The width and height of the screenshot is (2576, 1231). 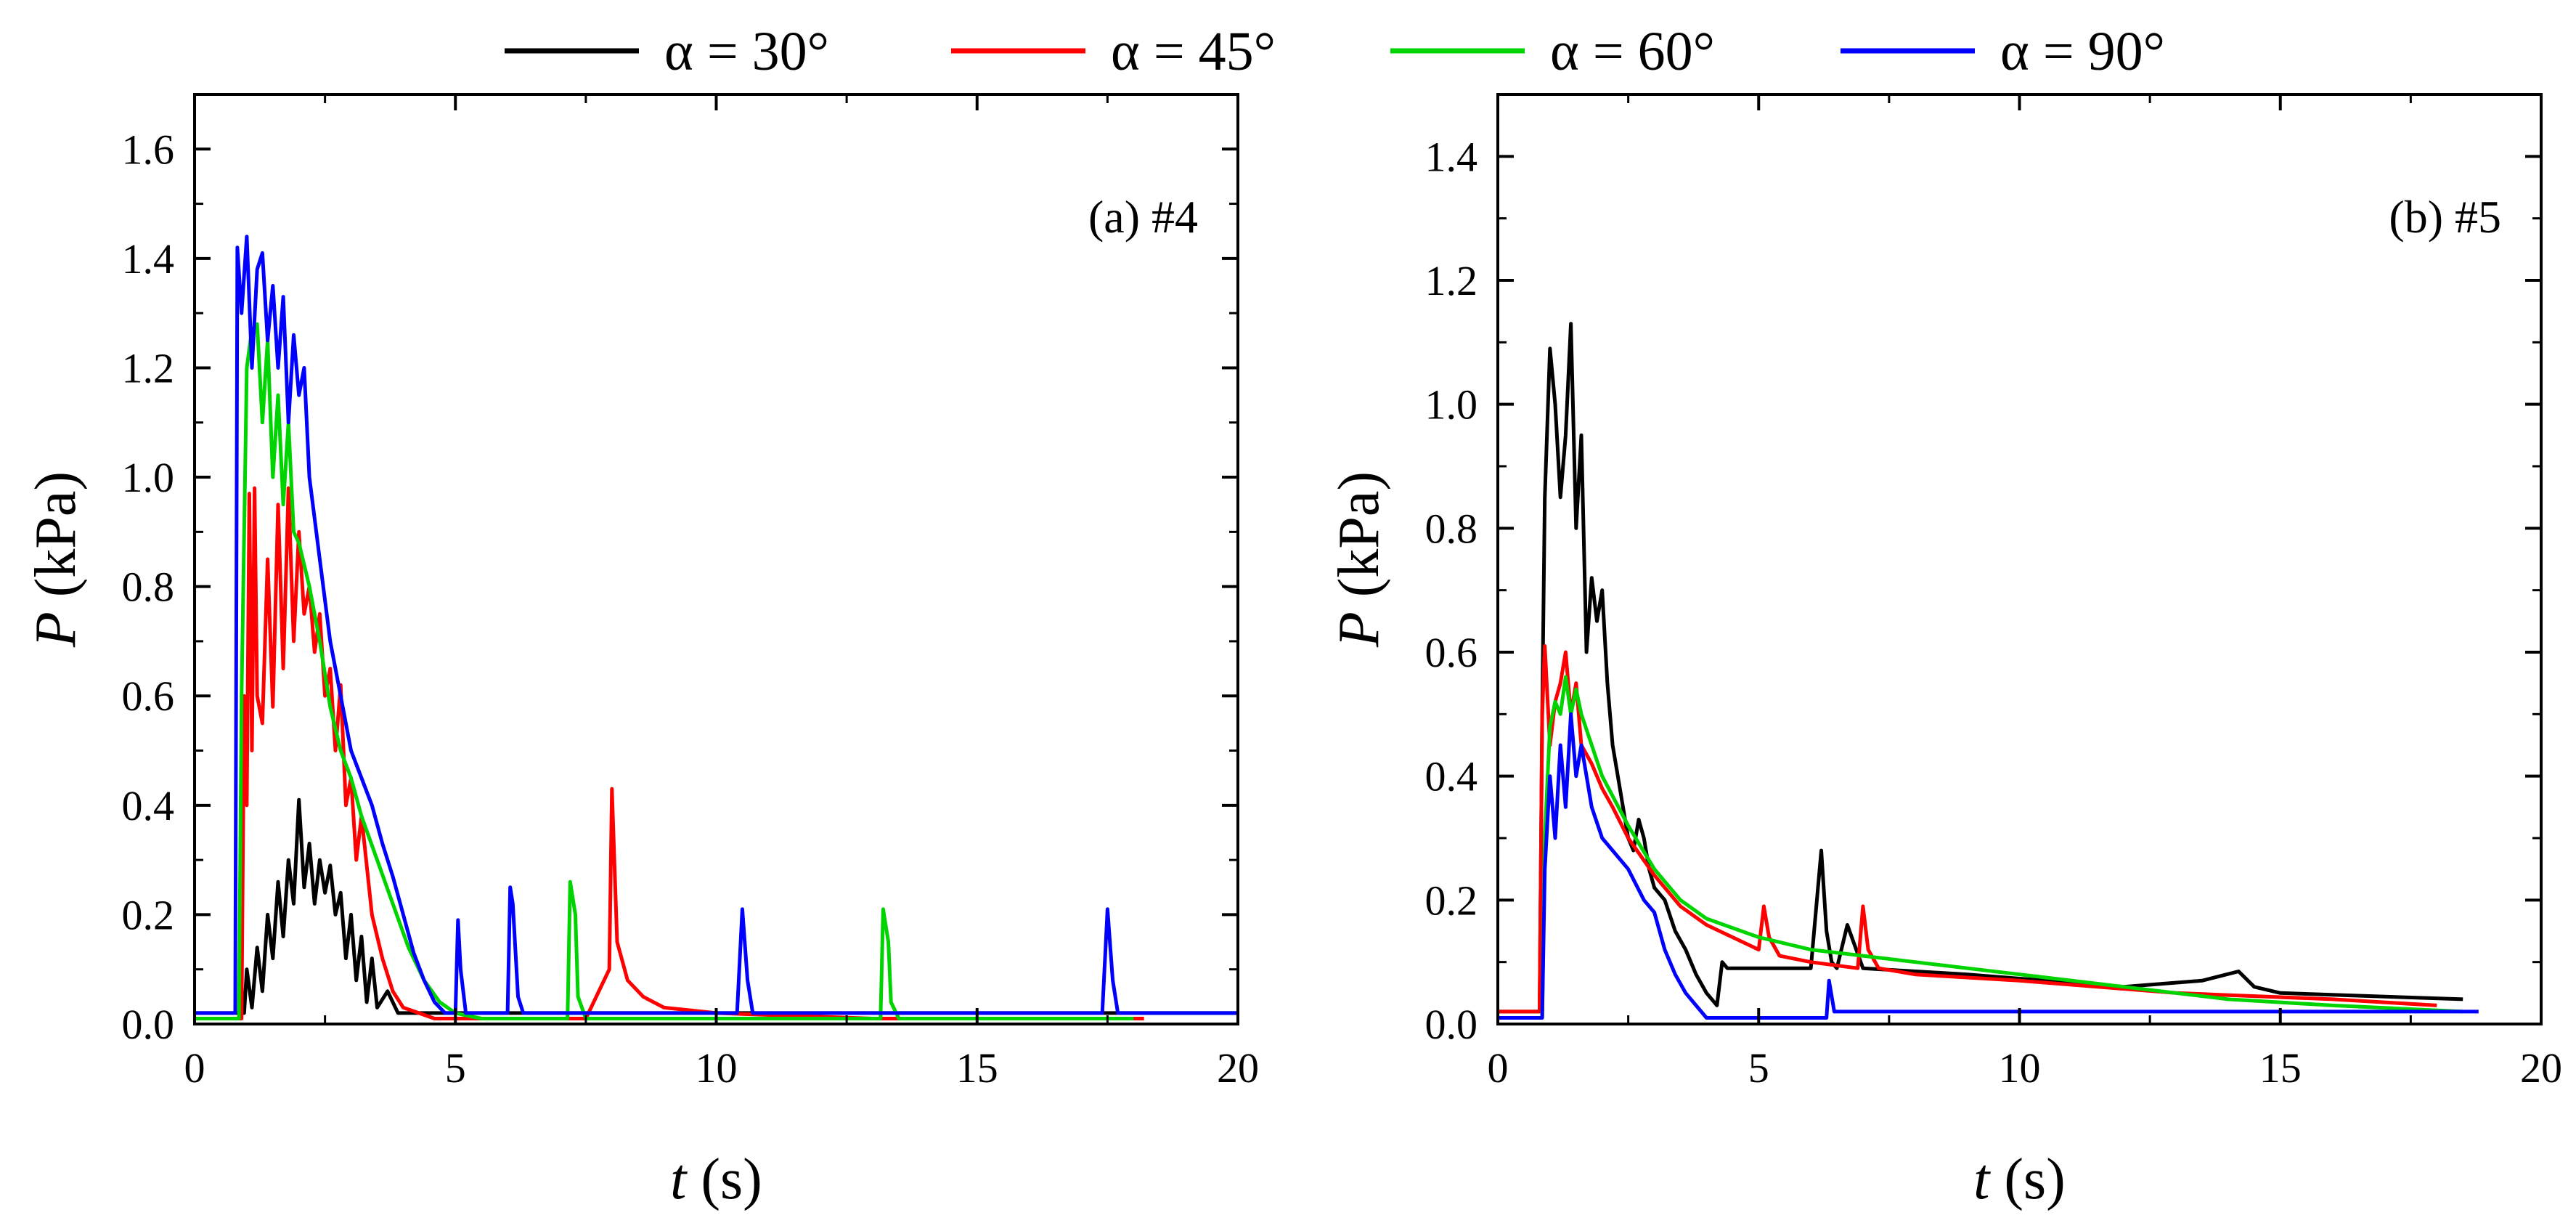 What do you see at coordinates (746, 51) in the screenshot?
I see `legend-label: α = 30°` at bounding box center [746, 51].